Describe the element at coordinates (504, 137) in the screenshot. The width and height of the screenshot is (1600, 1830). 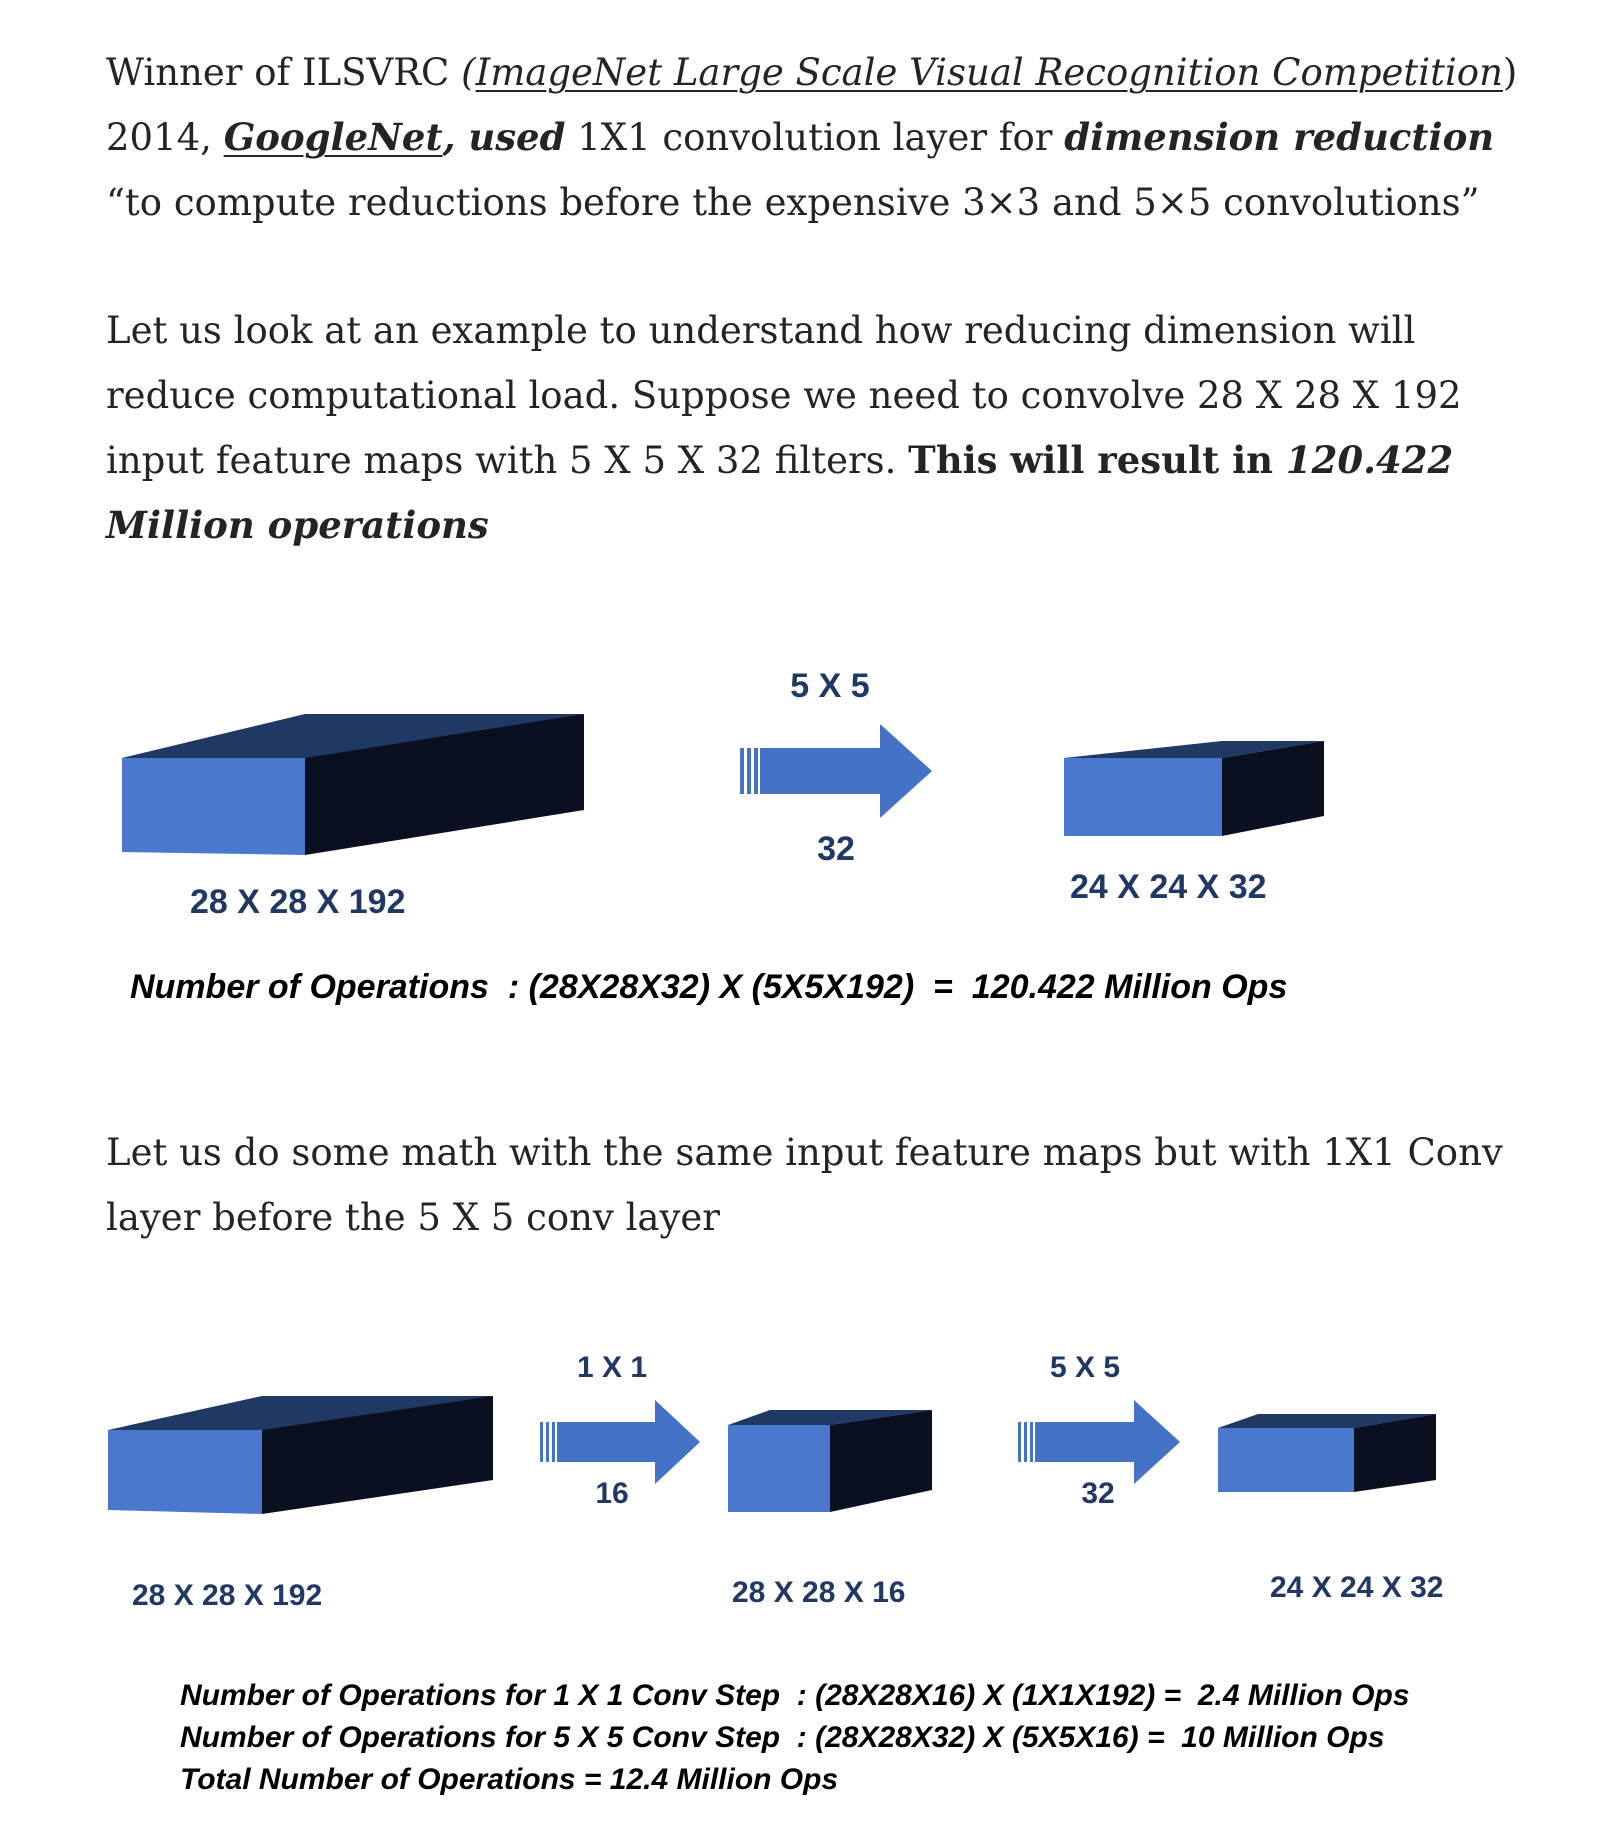
I see `text-run: , used` at that location.